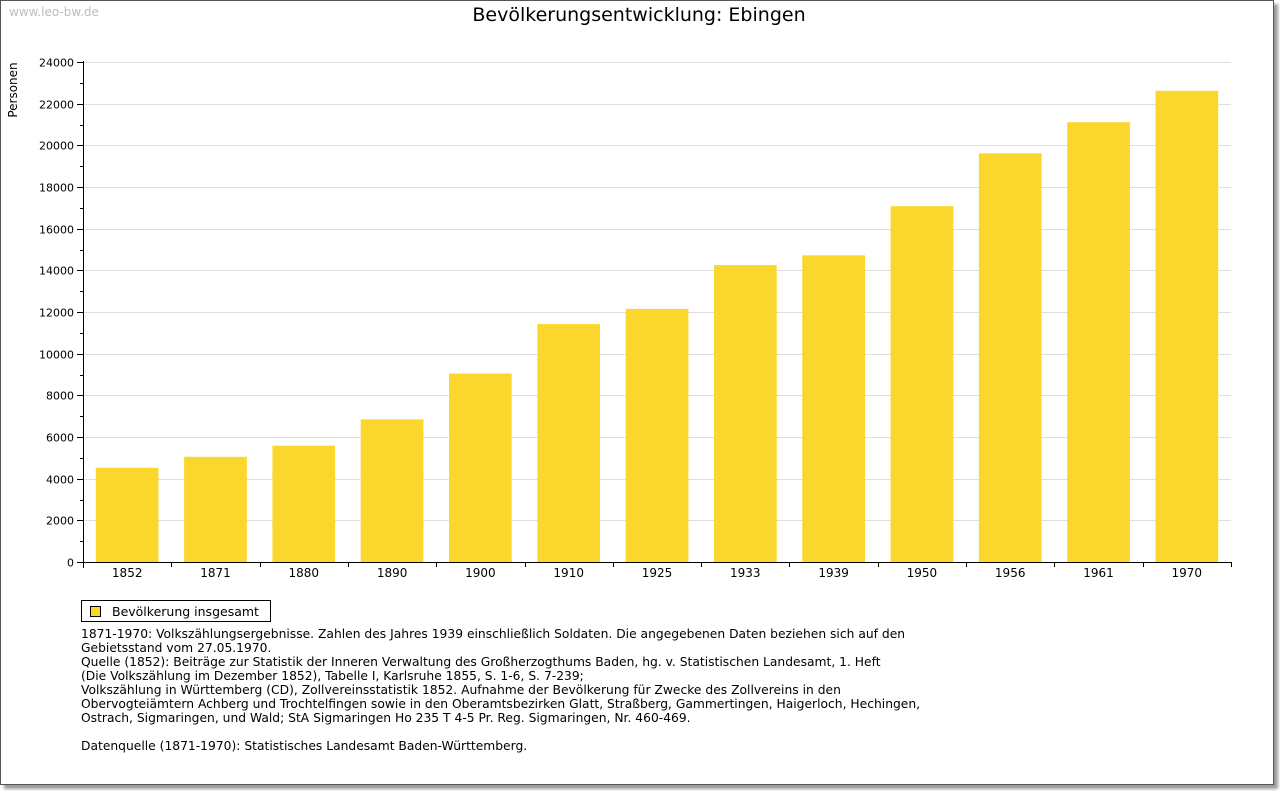 This screenshot has width=1280, height=791. I want to click on bar-1950, so click(922, 384).